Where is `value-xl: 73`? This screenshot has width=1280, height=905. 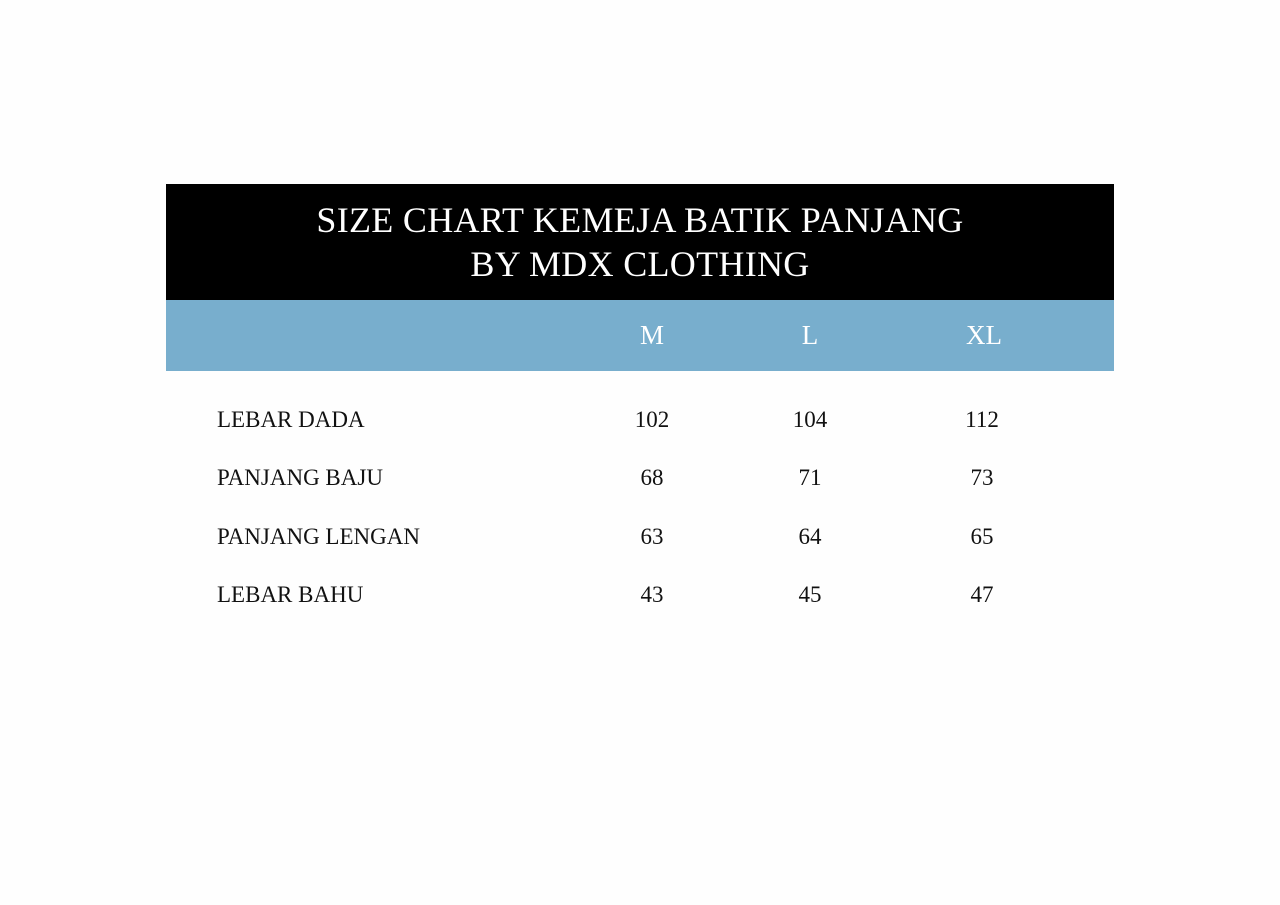 value-xl: 73 is located at coordinates (982, 477).